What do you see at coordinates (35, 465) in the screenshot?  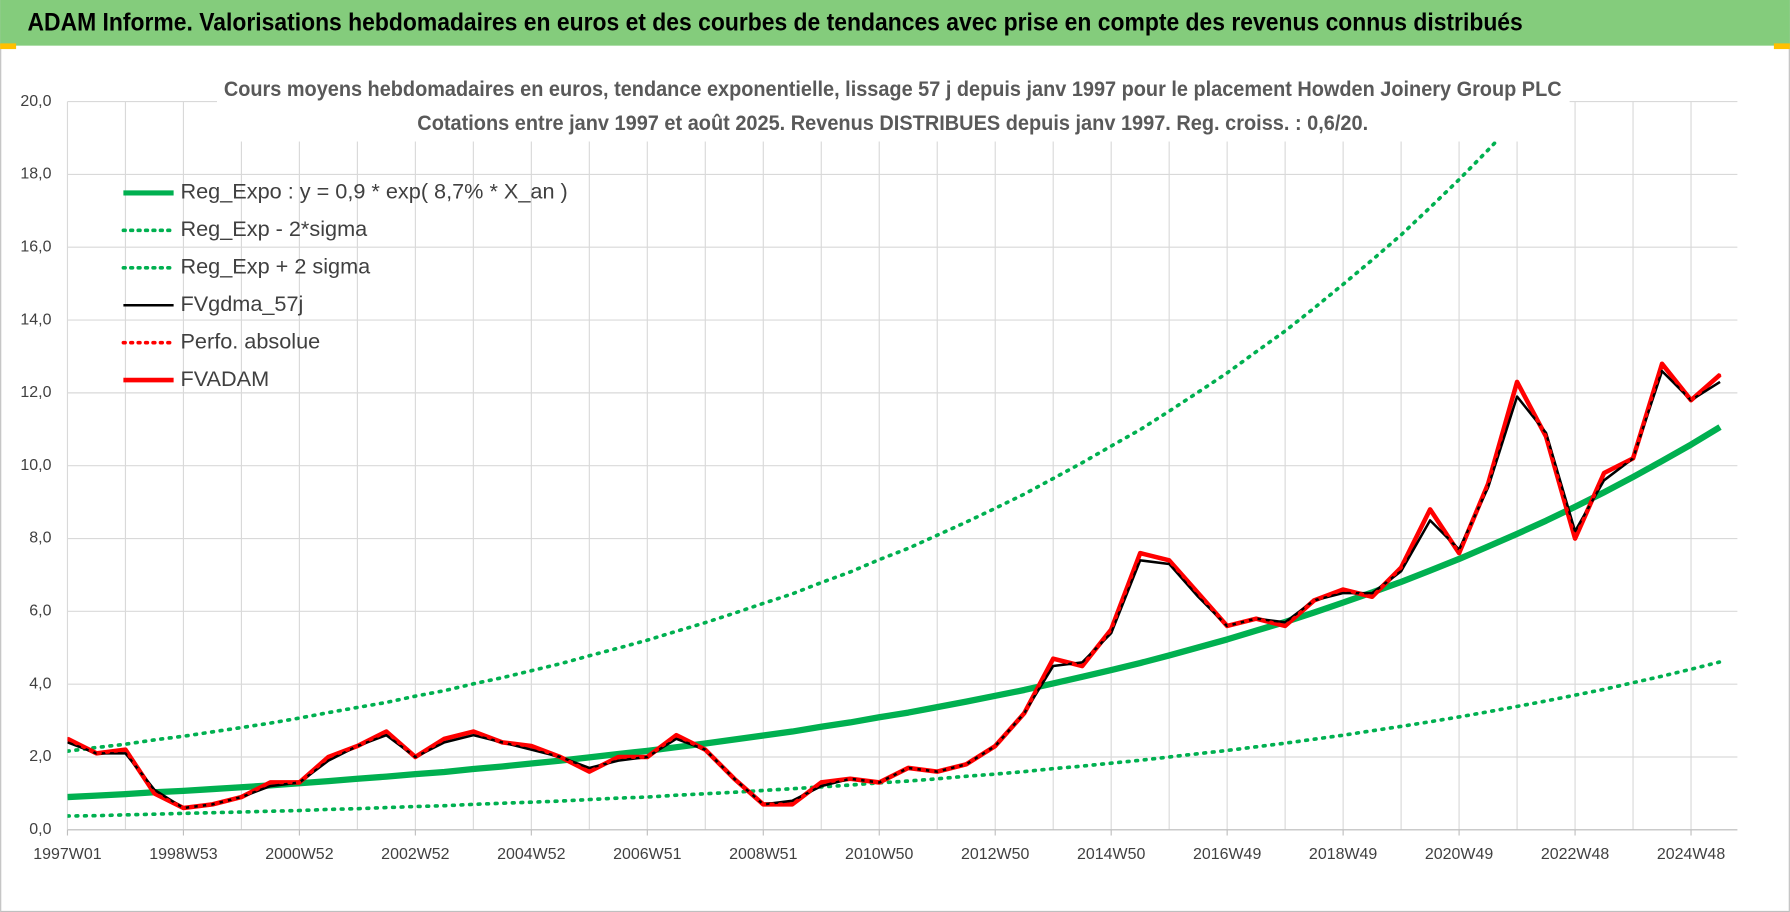 I see `y-tick-label: 10,0` at bounding box center [35, 465].